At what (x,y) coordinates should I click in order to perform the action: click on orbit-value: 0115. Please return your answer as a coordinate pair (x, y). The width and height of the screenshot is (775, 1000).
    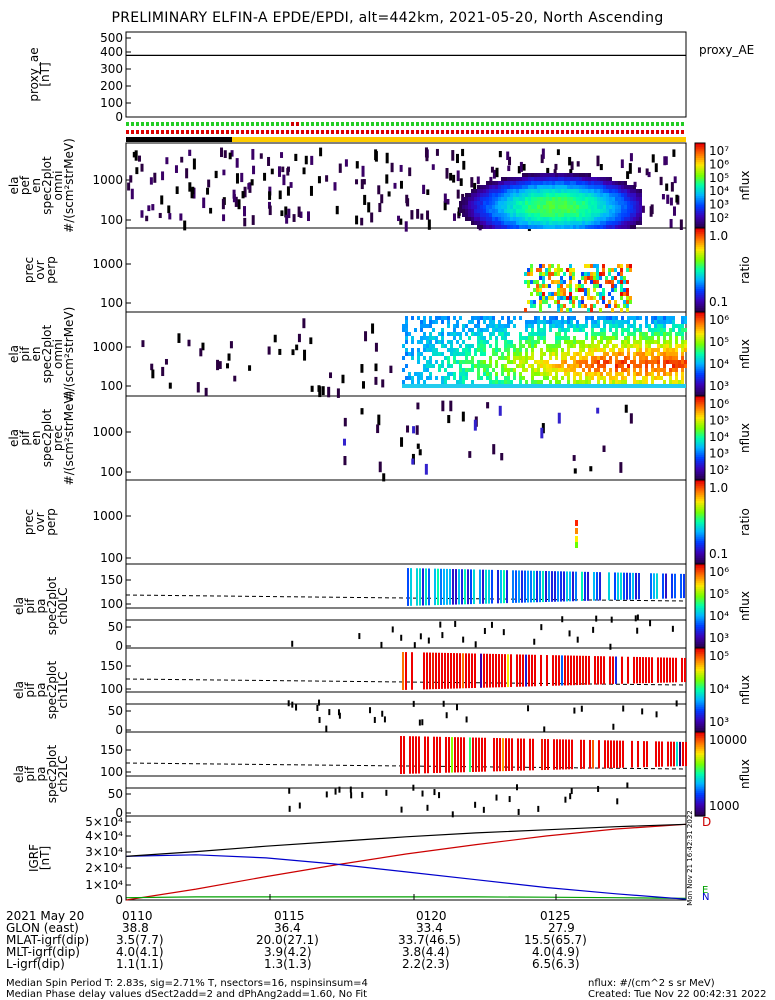
    Looking at the image, I should click on (289, 916).